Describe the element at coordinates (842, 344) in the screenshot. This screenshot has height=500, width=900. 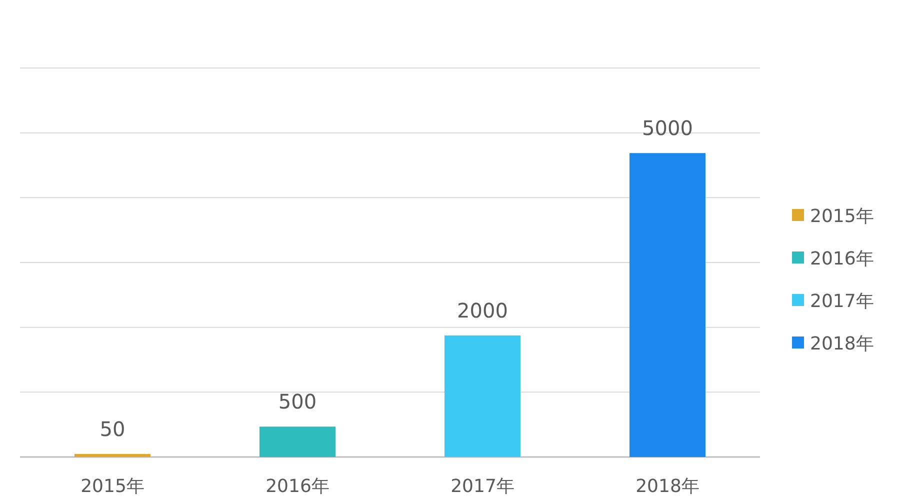
I see `legend-label: 2018年` at that location.